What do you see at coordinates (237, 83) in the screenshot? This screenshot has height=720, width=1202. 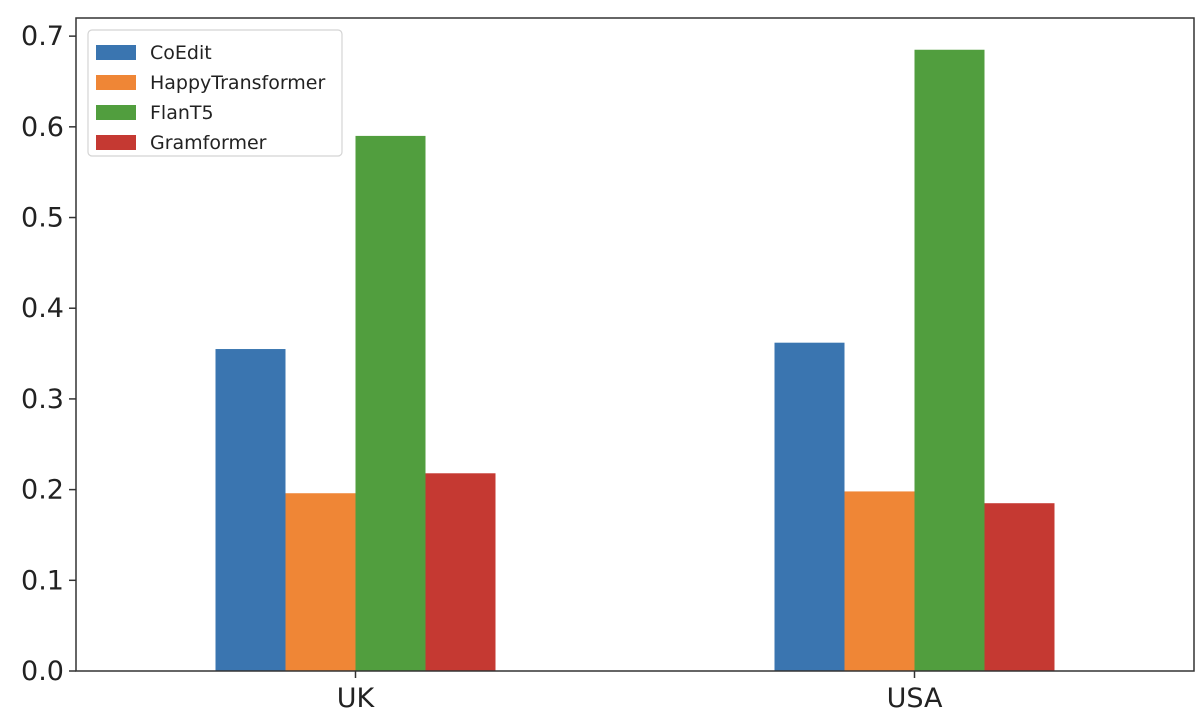 I see `legend-label-happytransformer: HappyTransformer` at bounding box center [237, 83].